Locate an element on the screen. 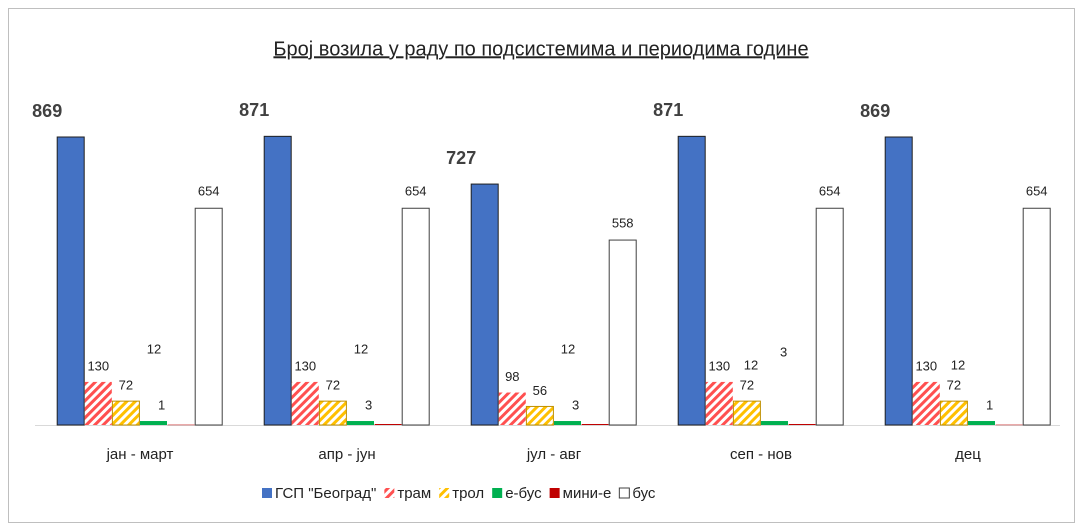  legend-label: ГСП "Београд" is located at coordinates (325, 493).